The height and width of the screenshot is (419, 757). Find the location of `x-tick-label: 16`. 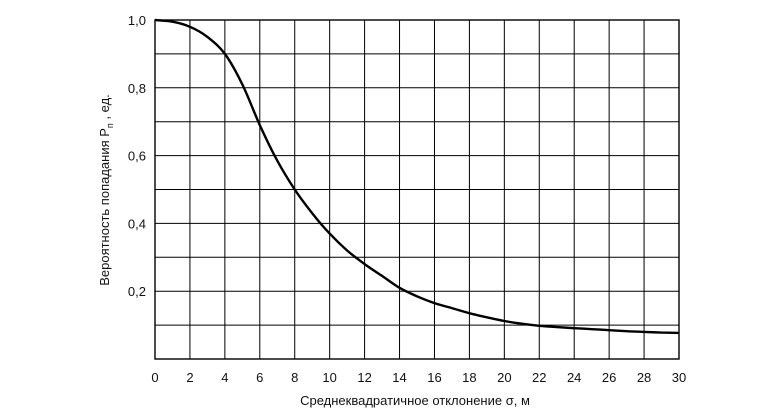

x-tick-label: 16 is located at coordinates (434, 377).